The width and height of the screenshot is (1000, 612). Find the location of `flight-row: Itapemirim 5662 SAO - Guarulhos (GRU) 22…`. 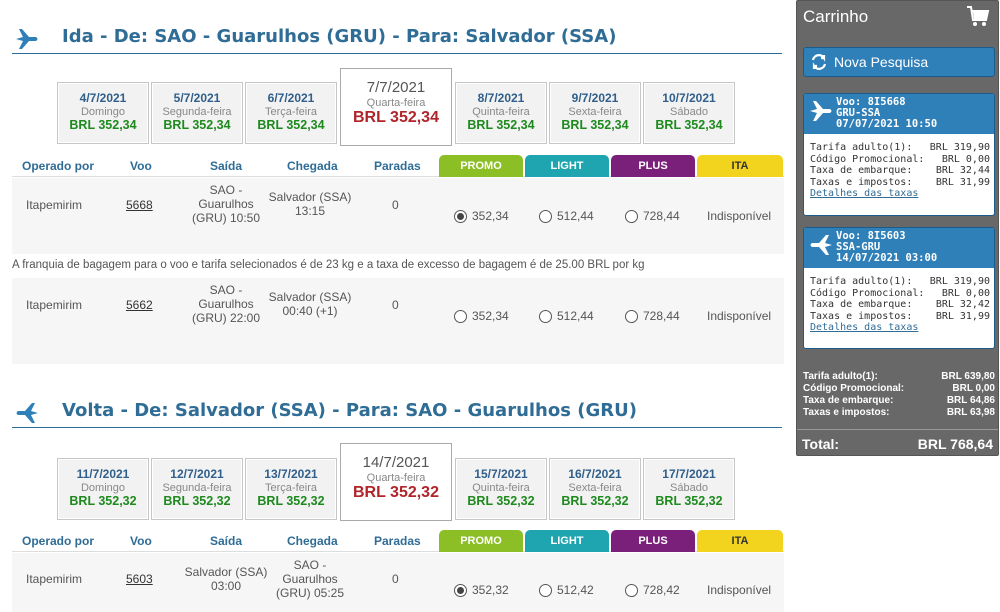

flight-row: Itapemirim 5662 SAO - Guarulhos (GRU) 22… is located at coordinates (398, 321).